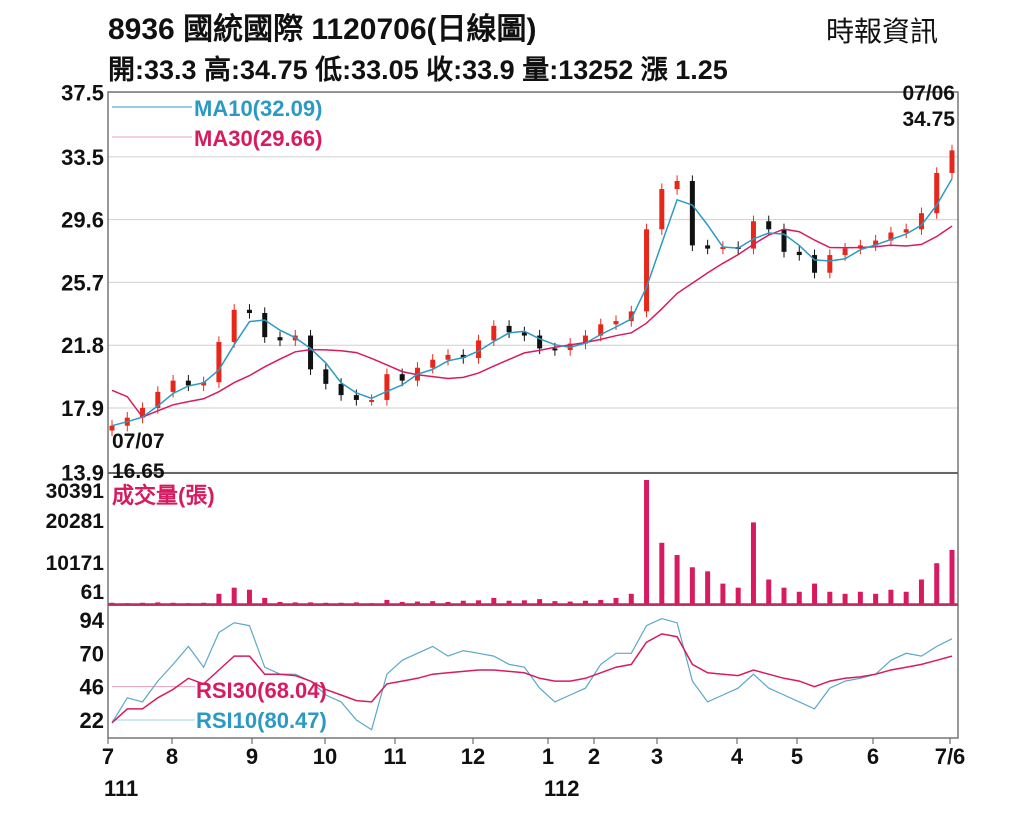 The image size is (1024, 819). I want to click on x-tick-label: 12, so click(473, 756).